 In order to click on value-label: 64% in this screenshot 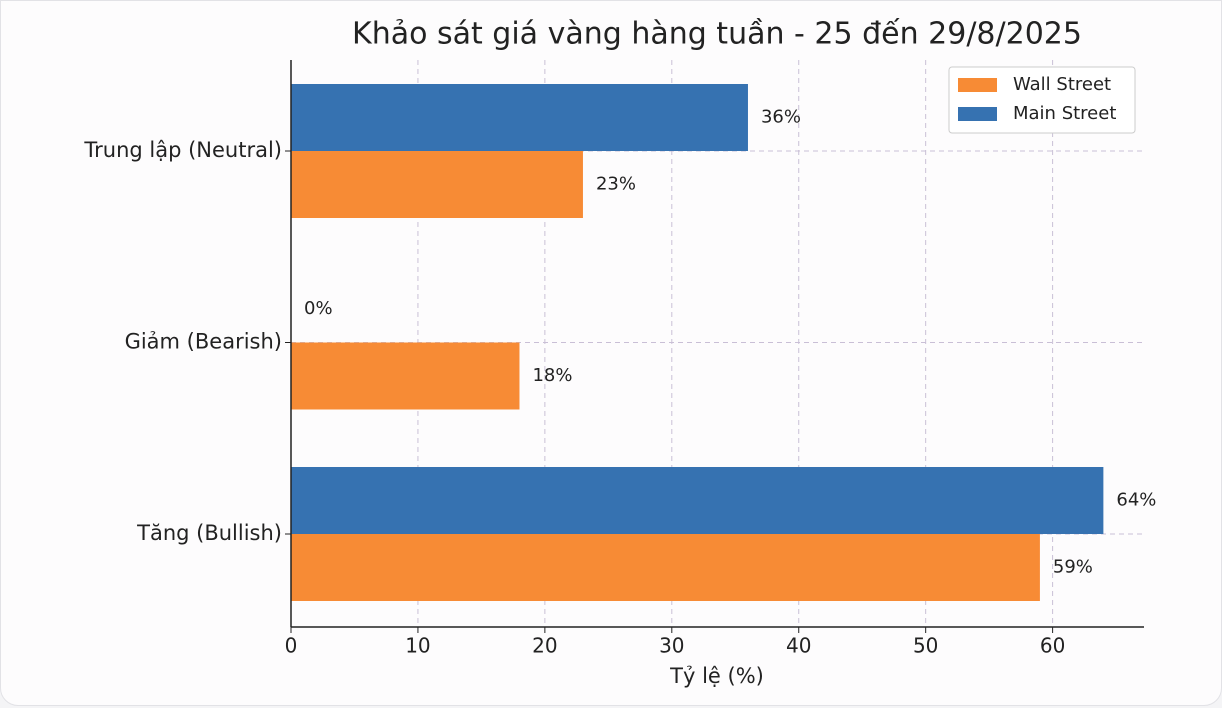, I will do `click(1136, 500)`.